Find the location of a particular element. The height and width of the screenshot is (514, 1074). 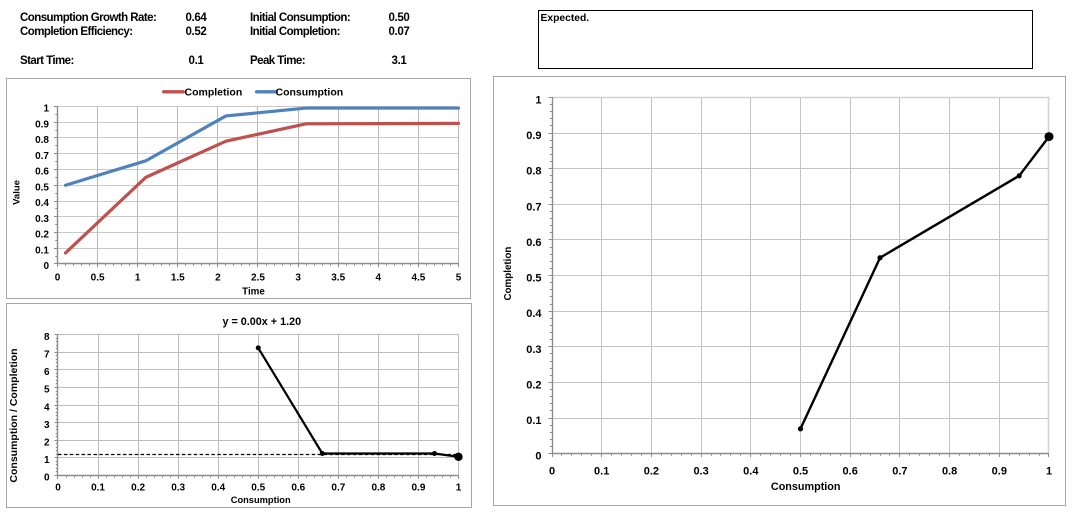

svg-text: Consumption / Completion is located at coordinates (14, 415).